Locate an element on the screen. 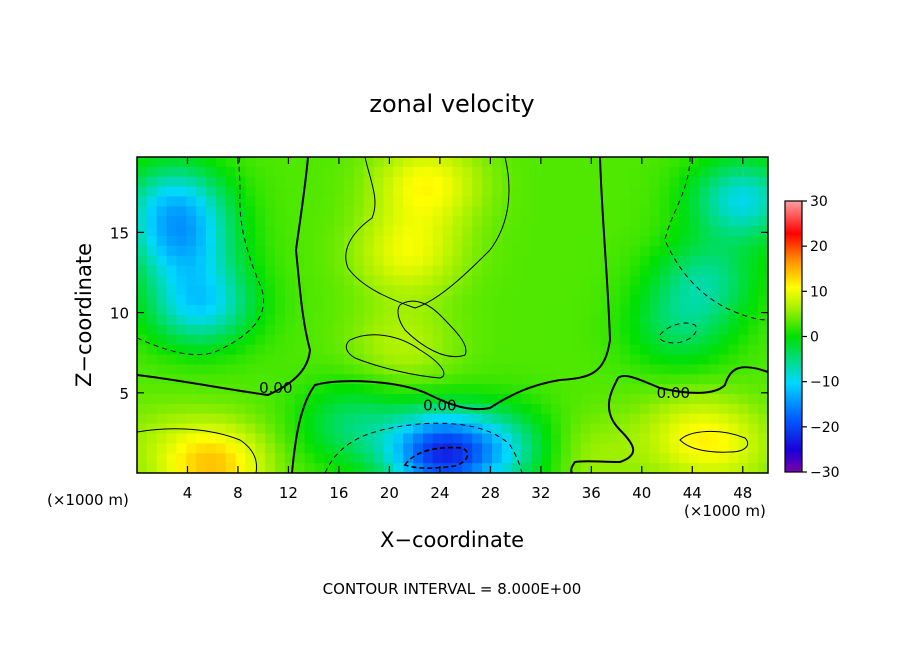 Image resolution: width=904 pixels, height=654 pixels. contour-inner-lower is located at coordinates (395, 356).